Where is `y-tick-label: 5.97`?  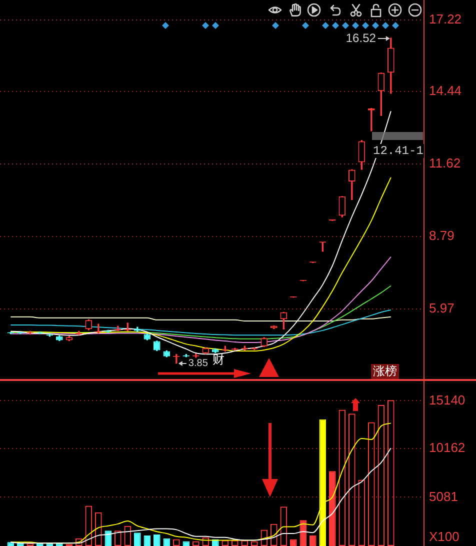 y-tick-label: 5.97 is located at coordinates (441, 308).